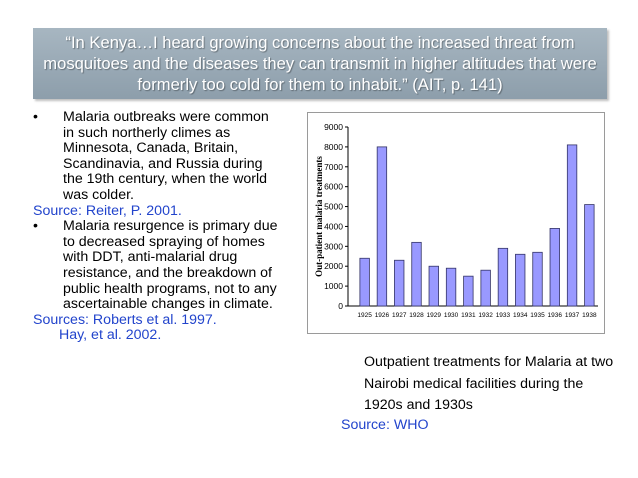 The width and height of the screenshot is (638, 478). What do you see at coordinates (520, 315) in the screenshot?
I see `x-tick-label: 1934` at bounding box center [520, 315].